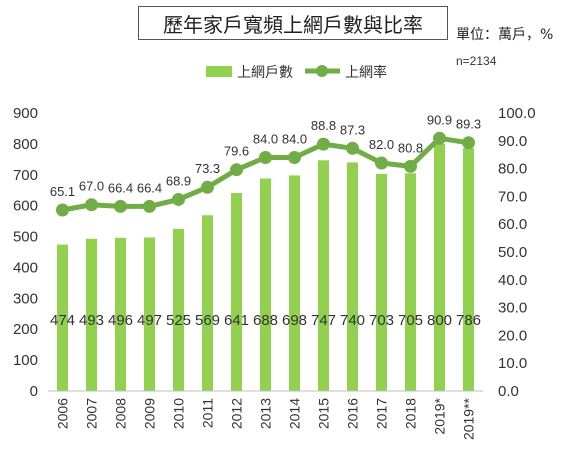 This screenshot has width=580, height=458. What do you see at coordinates (219, 71) in the screenshot?
I see `legend-bar-swatch` at bounding box center [219, 71].